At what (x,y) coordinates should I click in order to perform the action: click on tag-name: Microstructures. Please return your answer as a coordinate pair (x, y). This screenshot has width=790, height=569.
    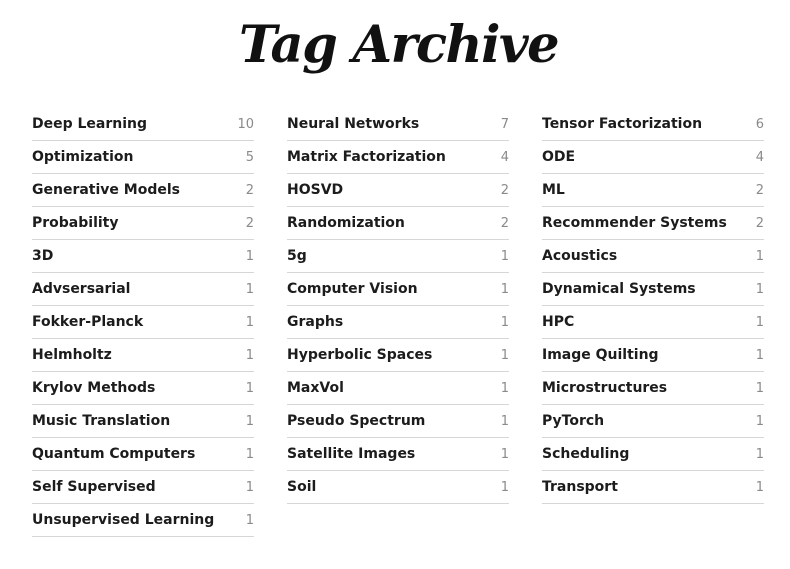
    Looking at the image, I should click on (605, 388).